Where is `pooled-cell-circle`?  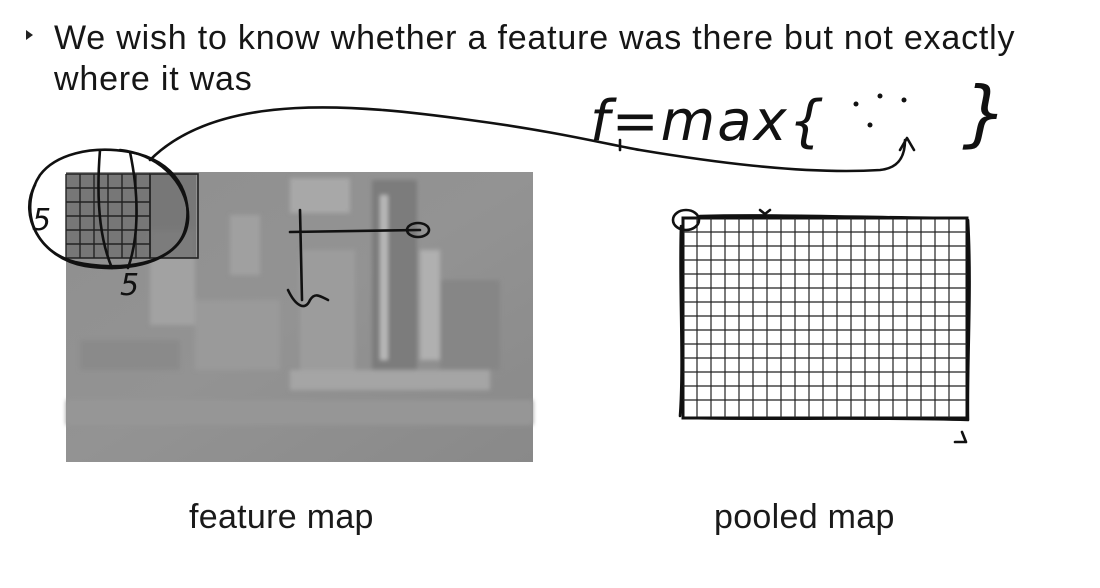
pooled-cell-circle is located at coordinates (686, 220).